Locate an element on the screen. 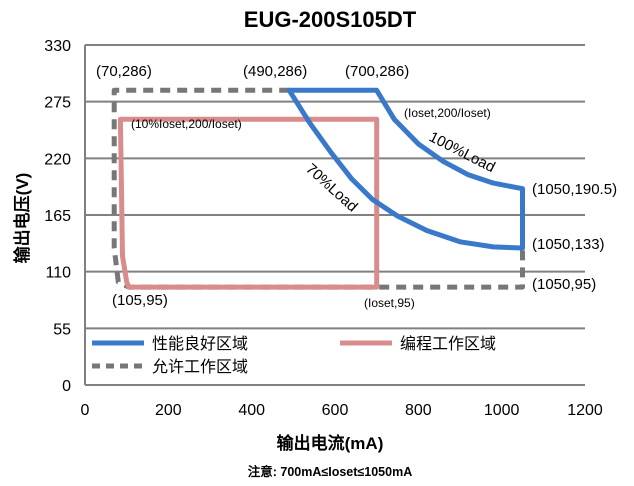  x-tick-label: 600 is located at coordinates (335, 410).